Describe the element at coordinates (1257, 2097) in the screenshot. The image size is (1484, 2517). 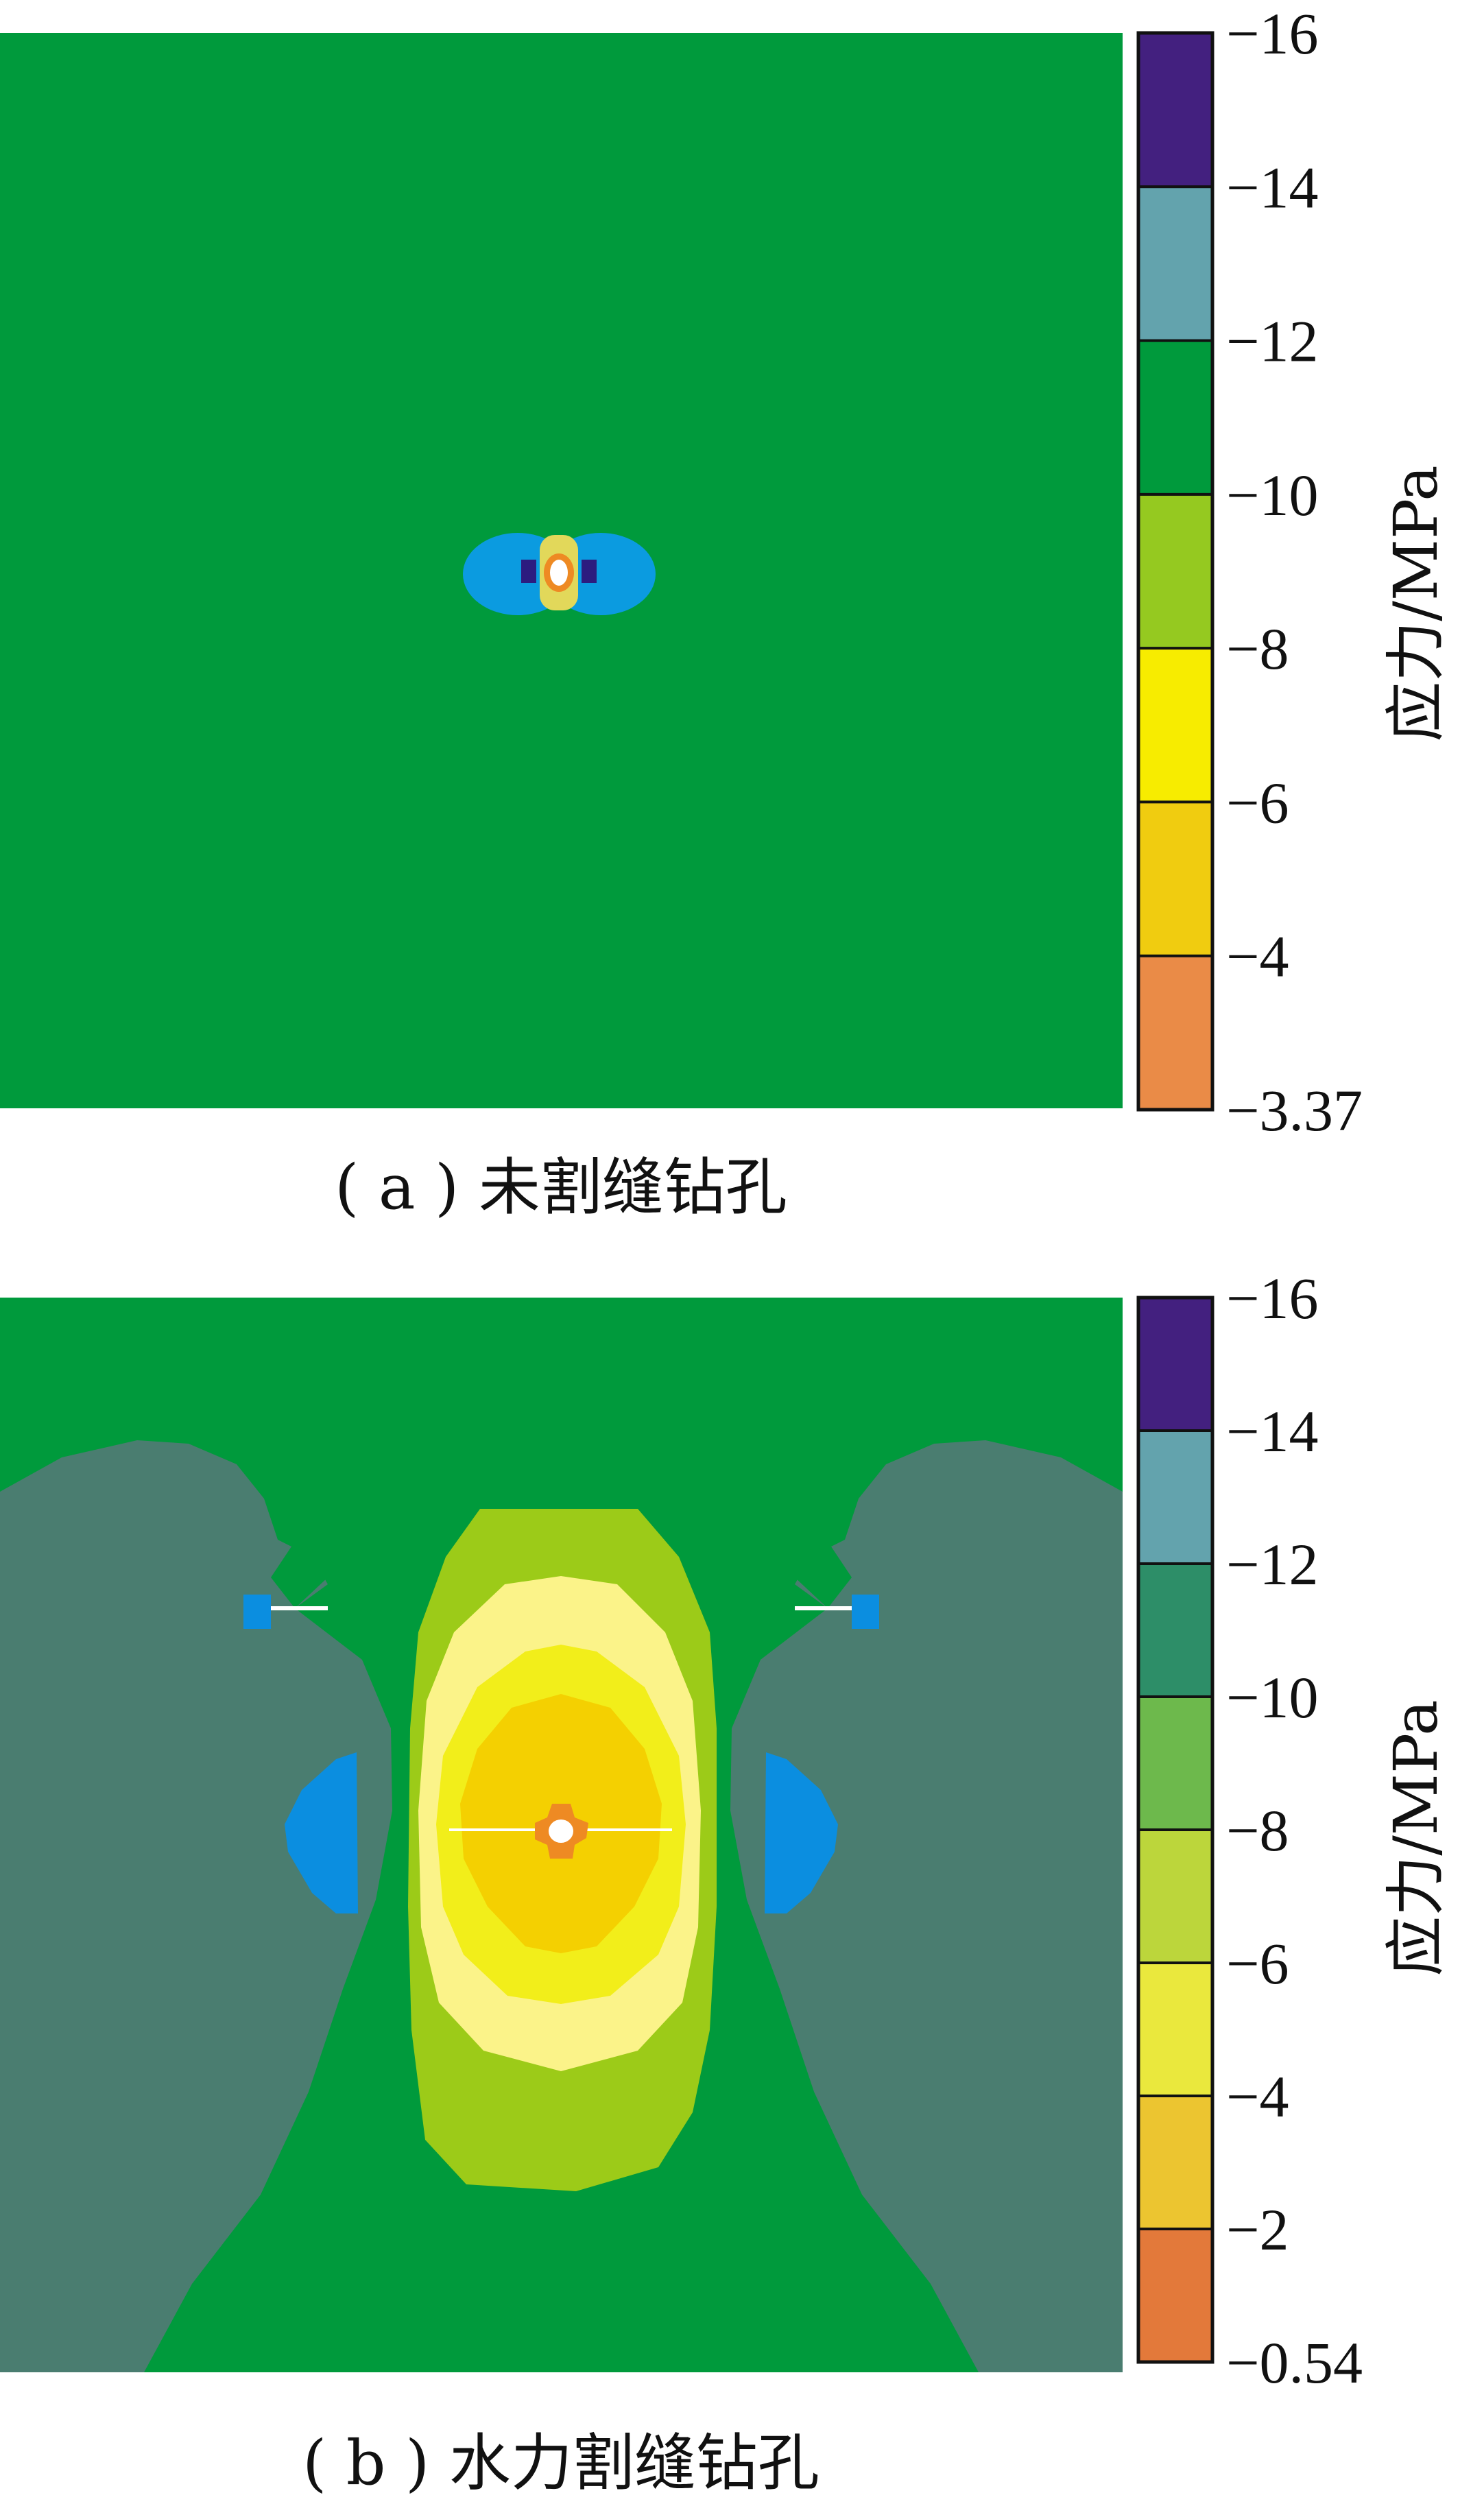
I see `colorbar-tick-b-6: −4` at that location.